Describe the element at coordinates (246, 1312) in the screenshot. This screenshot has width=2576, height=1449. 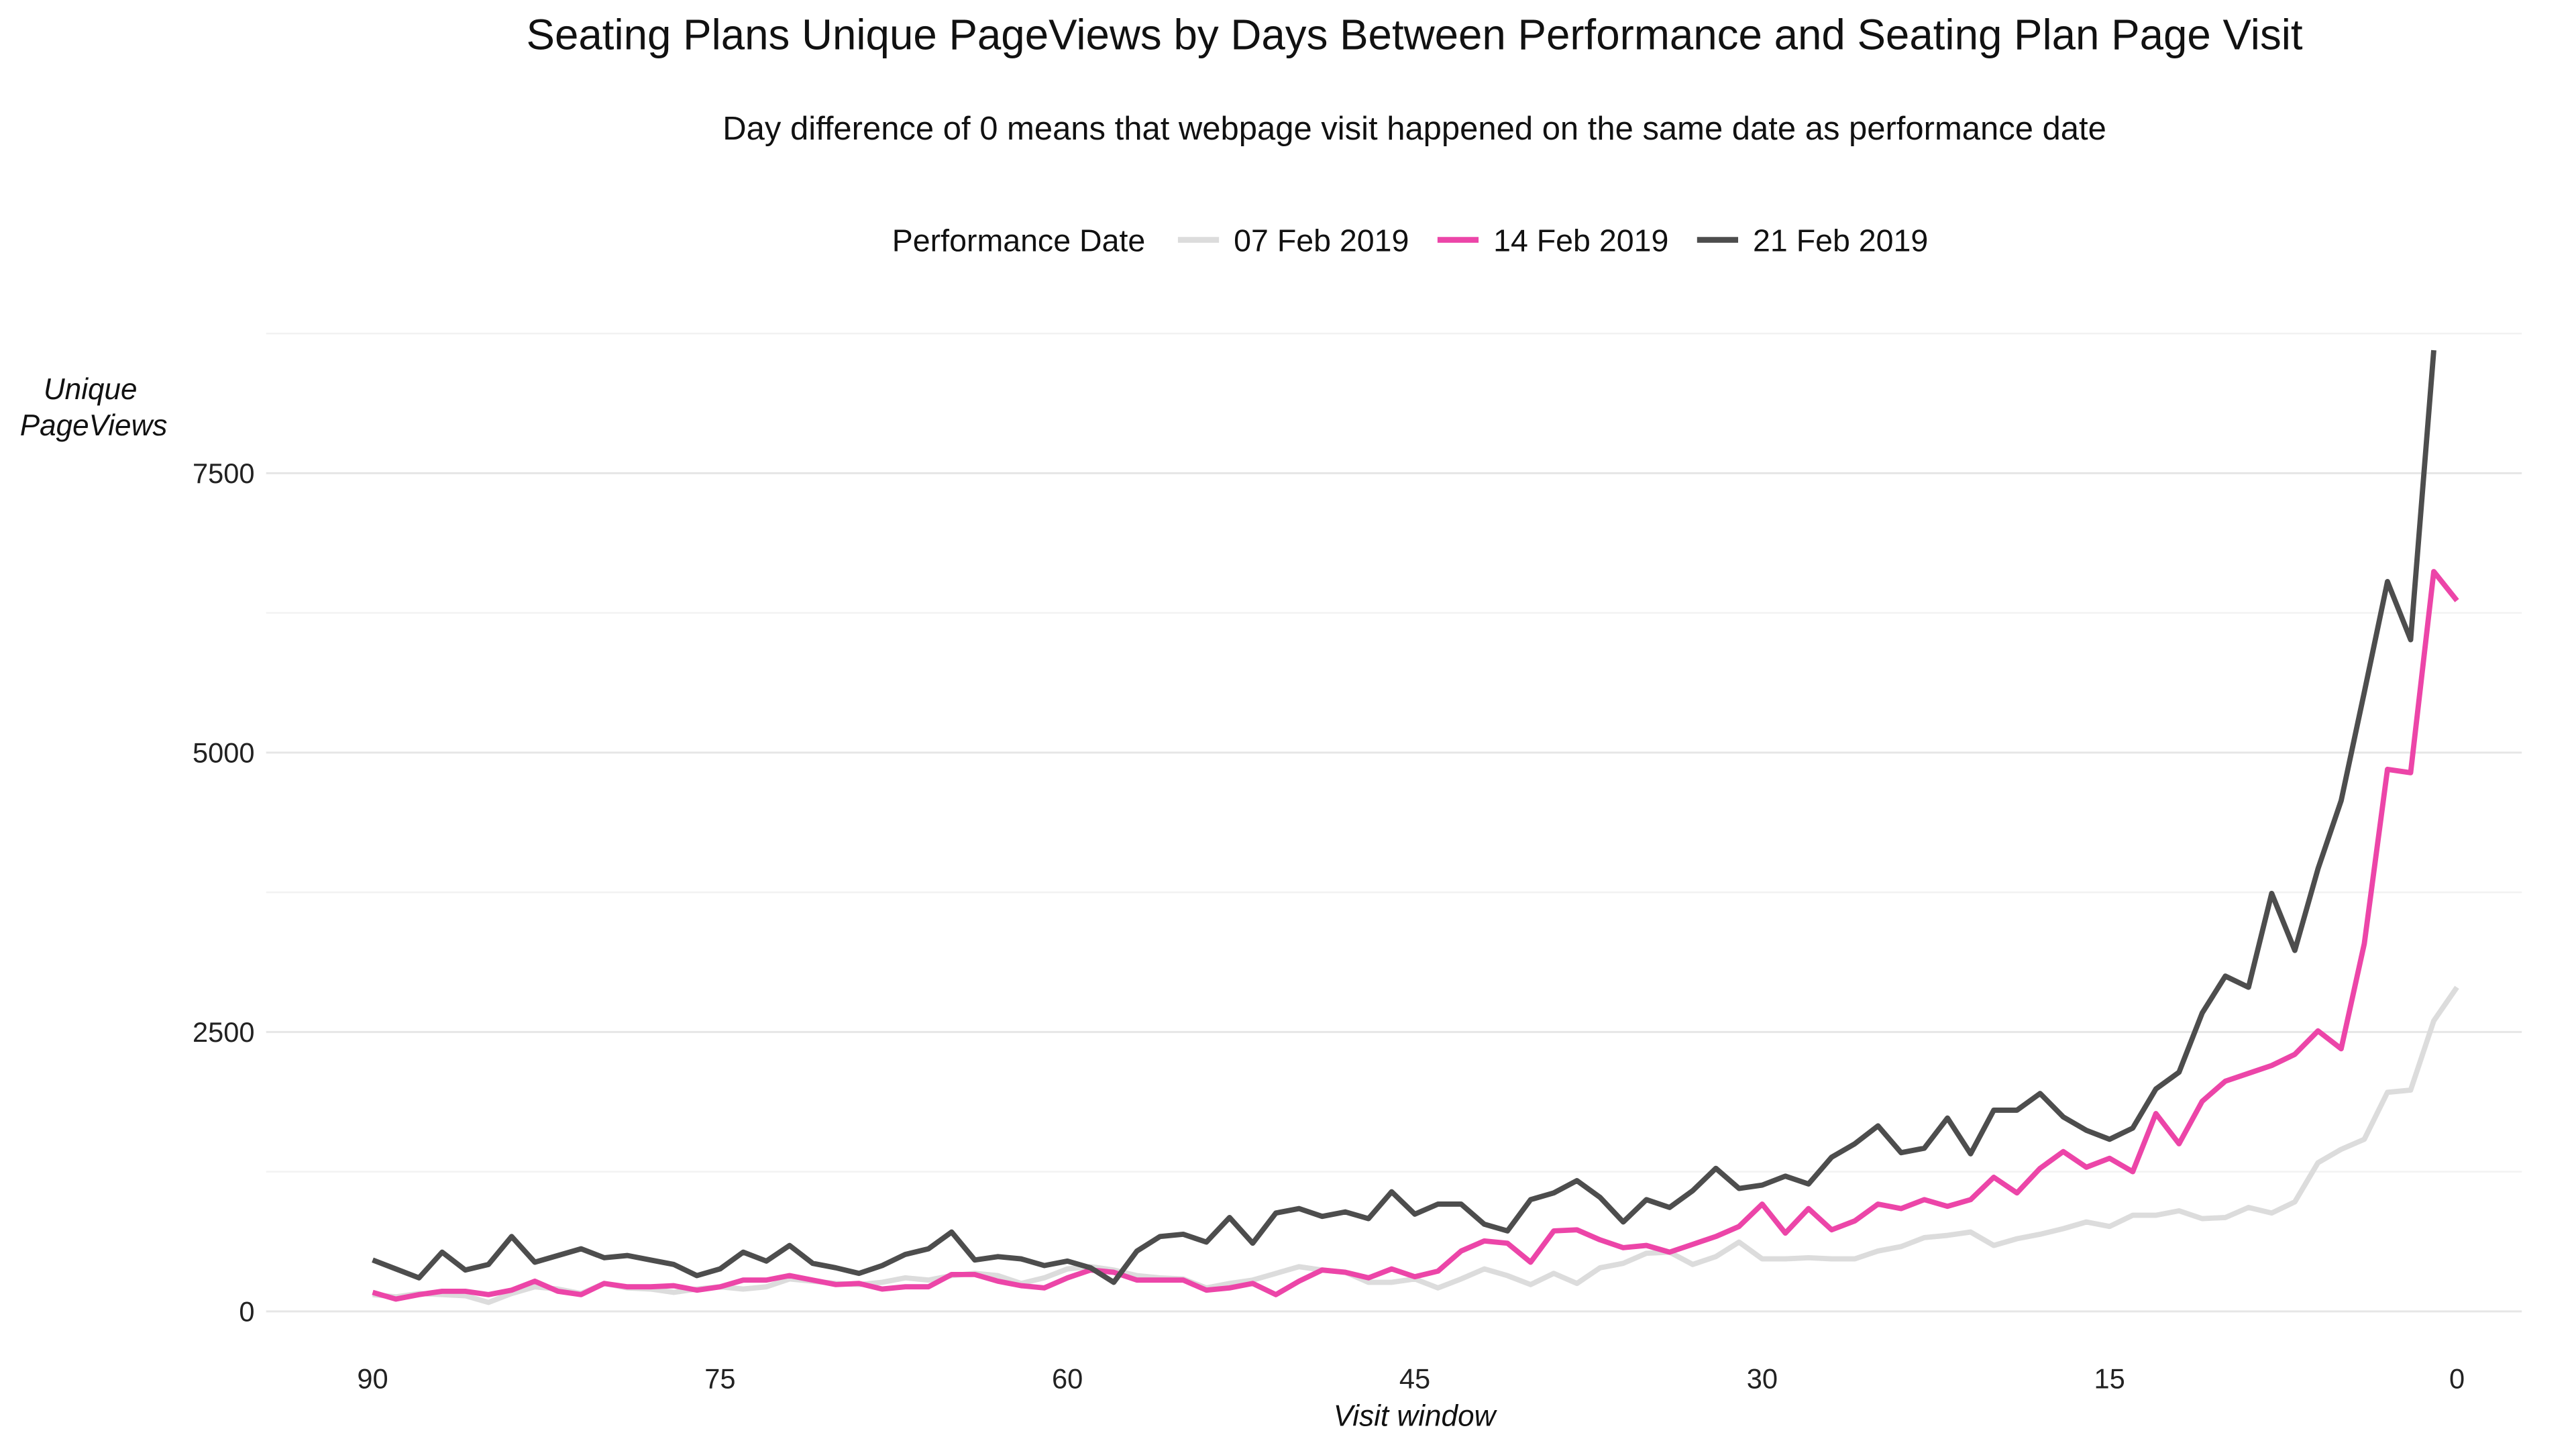
I see `y-tick-label: 0` at that location.